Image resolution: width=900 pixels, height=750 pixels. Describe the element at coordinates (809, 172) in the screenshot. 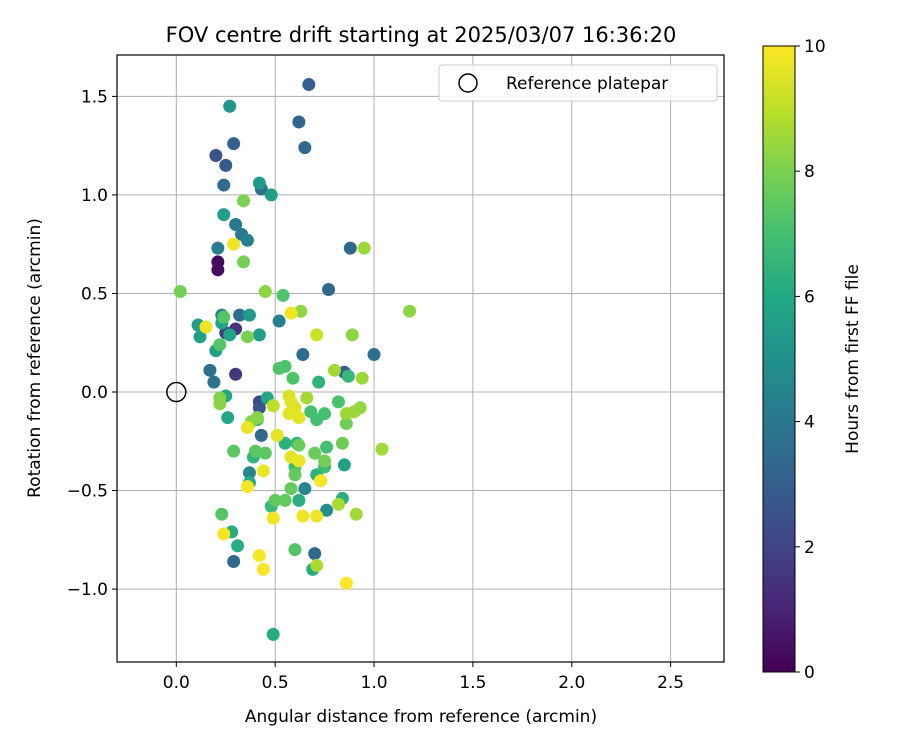

I see `colorbar-tick-label: 8` at that location.